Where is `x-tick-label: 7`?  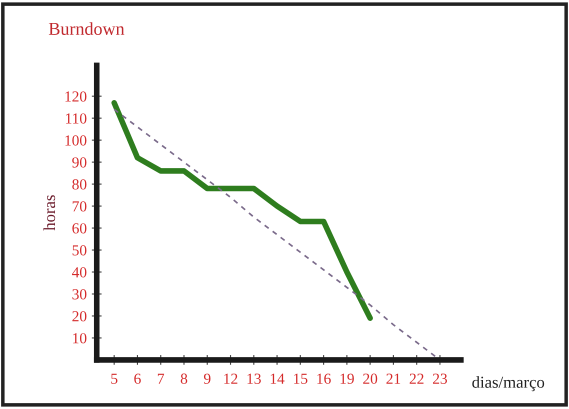 x-tick-label: 7 is located at coordinates (161, 379).